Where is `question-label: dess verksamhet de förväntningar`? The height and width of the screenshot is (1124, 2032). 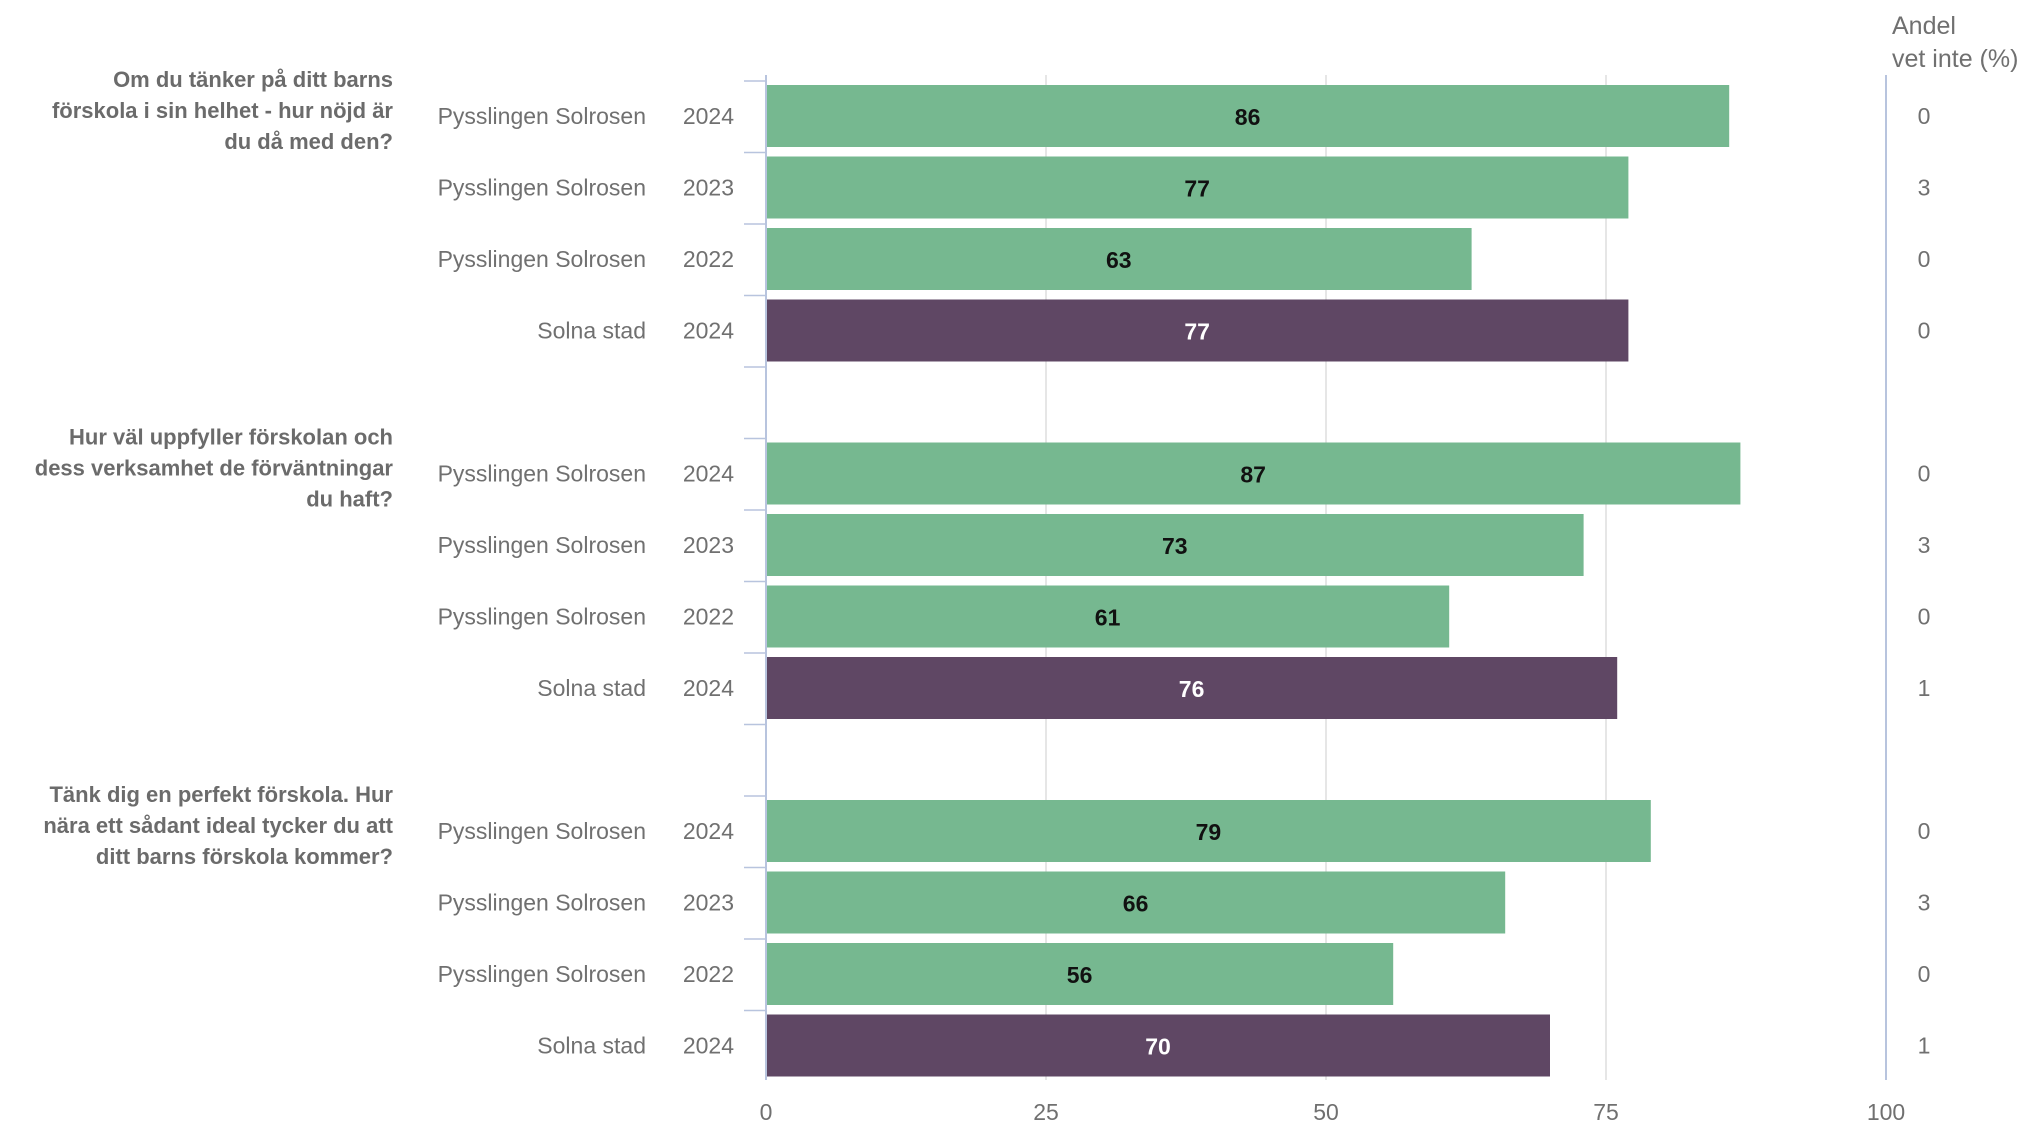 question-label: dess verksamhet de förväntningar is located at coordinates (214, 468).